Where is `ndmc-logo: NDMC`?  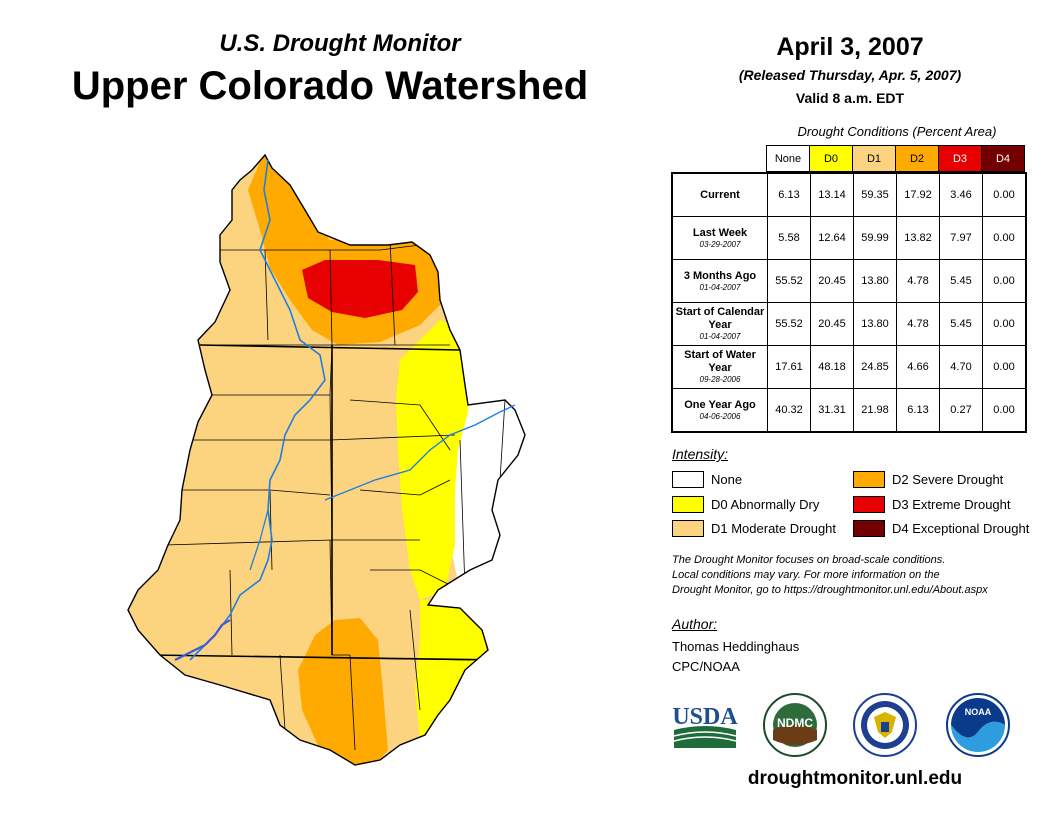
ndmc-logo: NDMC is located at coordinates (795, 725).